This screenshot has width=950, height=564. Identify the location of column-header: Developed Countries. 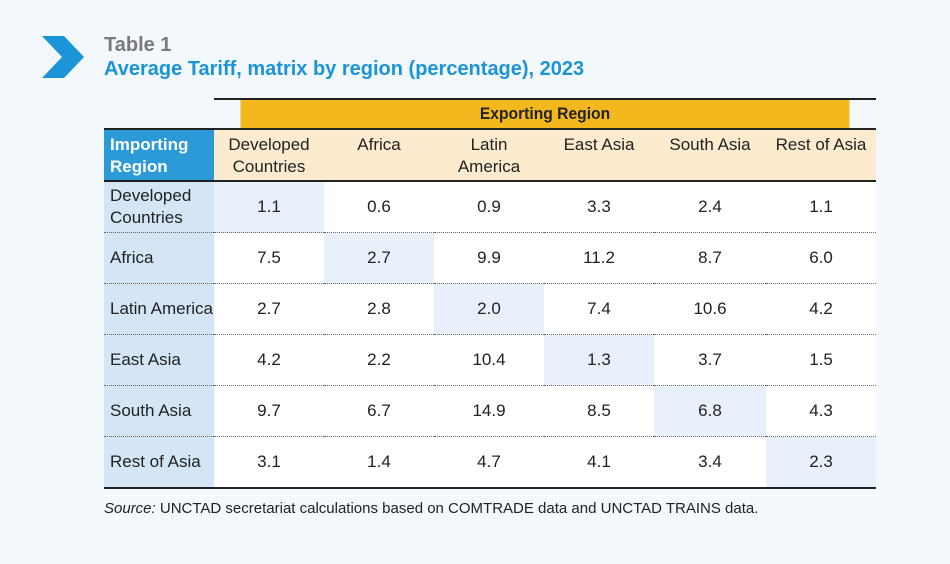
(269, 155).